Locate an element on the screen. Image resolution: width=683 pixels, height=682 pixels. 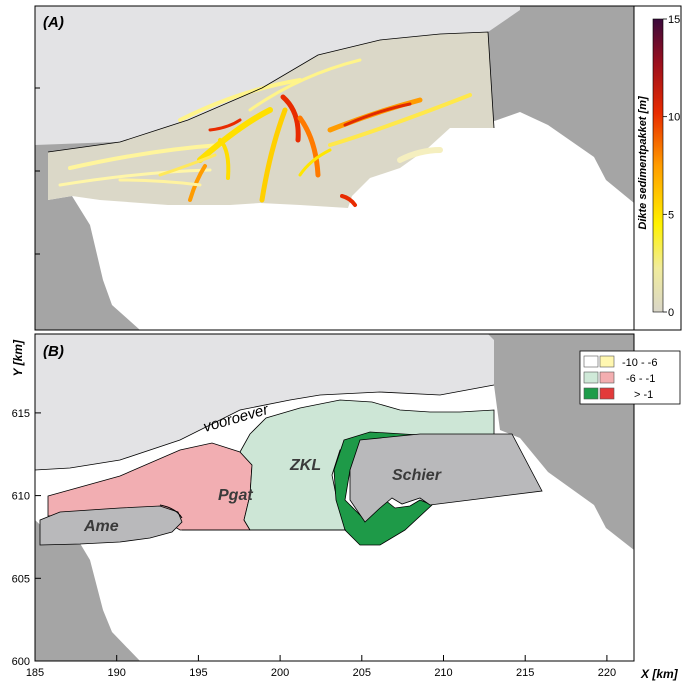
island-ameland is located at coordinates (111, 525).